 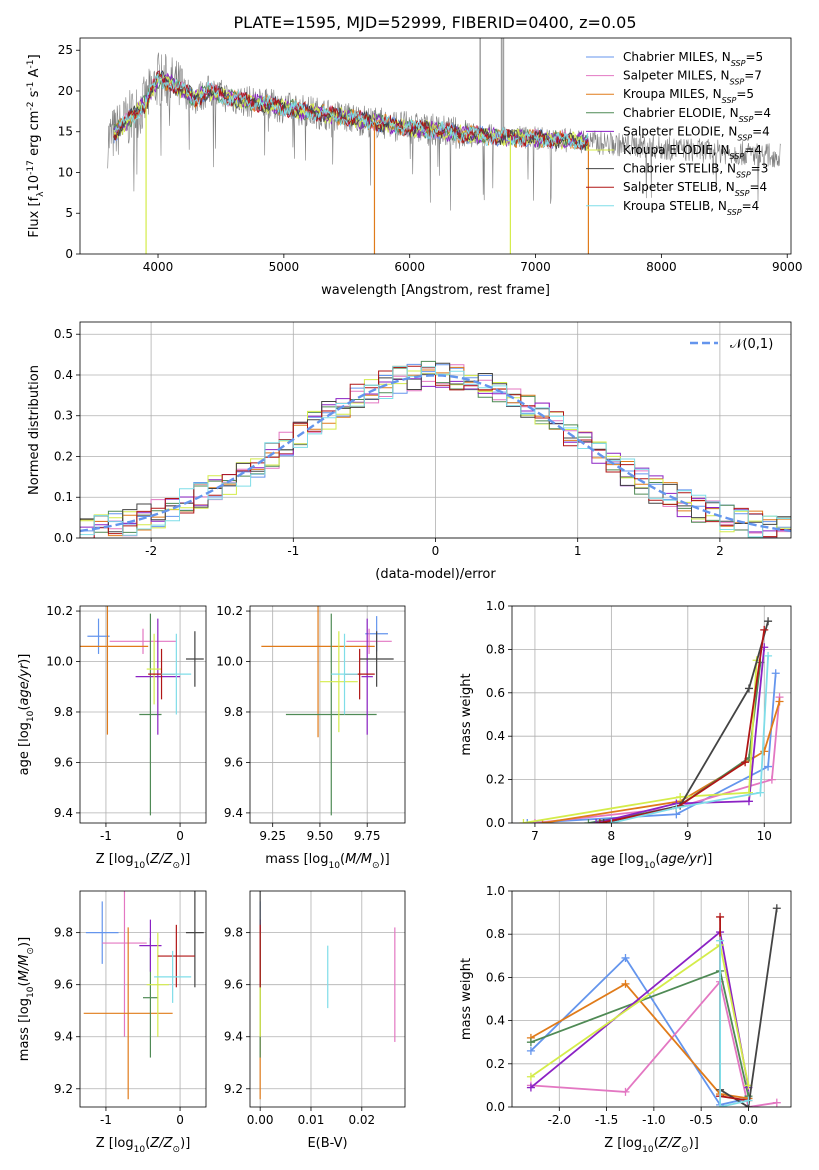 I want to click on massweight_vs_age-marker-salpeter-elodie, so click(x=596, y=821).